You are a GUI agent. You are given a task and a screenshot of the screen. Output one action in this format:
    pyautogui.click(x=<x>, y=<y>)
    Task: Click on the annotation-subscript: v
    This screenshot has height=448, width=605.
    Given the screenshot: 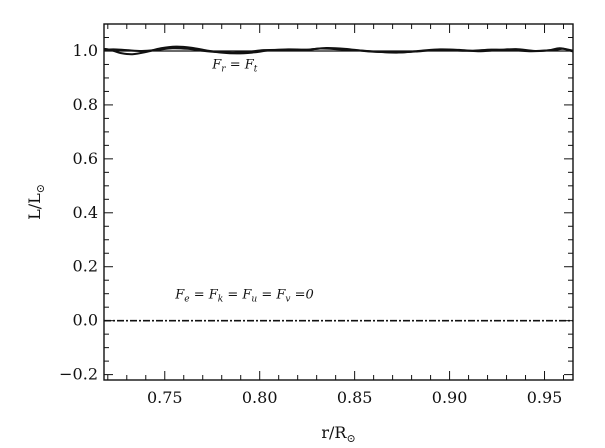 What is the action you would take?
    pyautogui.click(x=287, y=300)
    